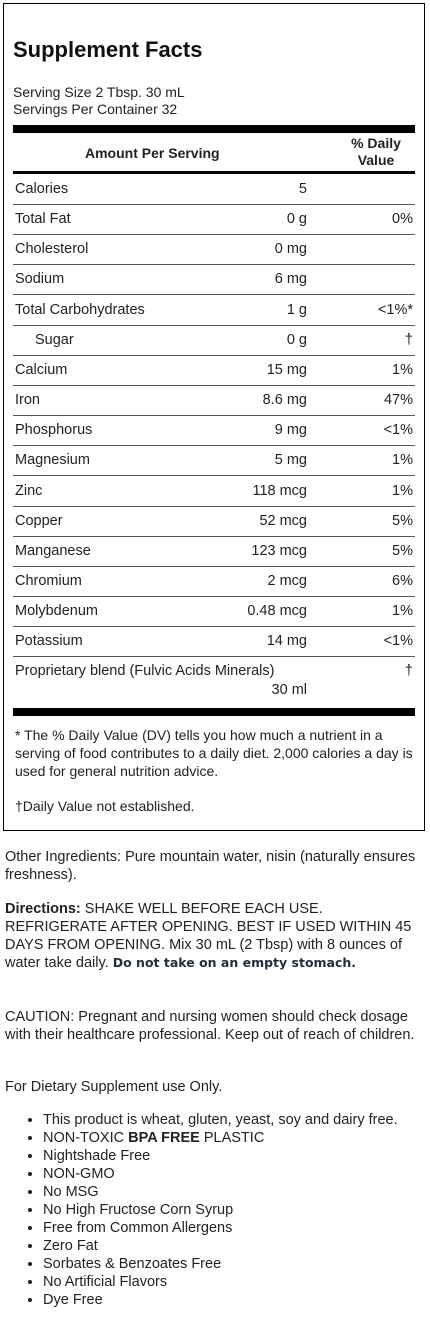 The height and width of the screenshot is (1335, 430). What do you see at coordinates (214, 521) in the screenshot?
I see `table-row: Copper 52 mcg 5%` at bounding box center [214, 521].